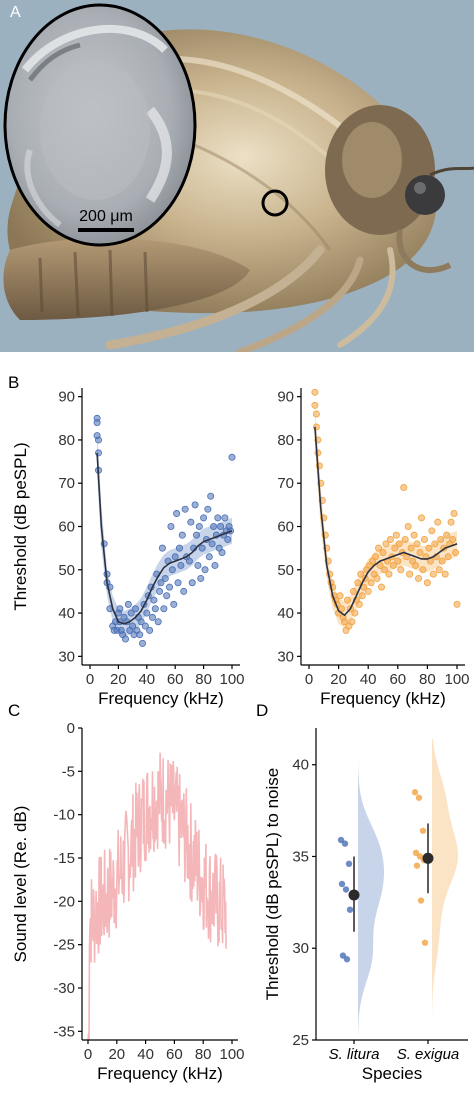  Describe the element at coordinates (64, 1031) in the screenshot. I see `y-tick-label: -35` at that location.